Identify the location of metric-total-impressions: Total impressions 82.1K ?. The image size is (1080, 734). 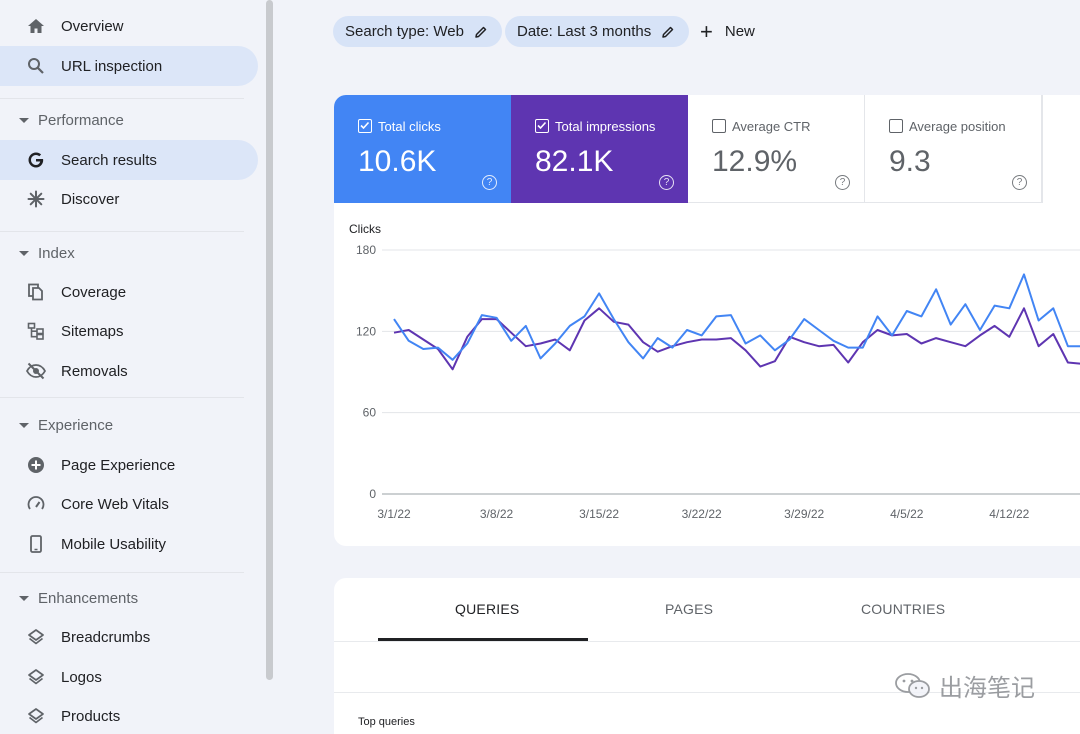
(599, 149).